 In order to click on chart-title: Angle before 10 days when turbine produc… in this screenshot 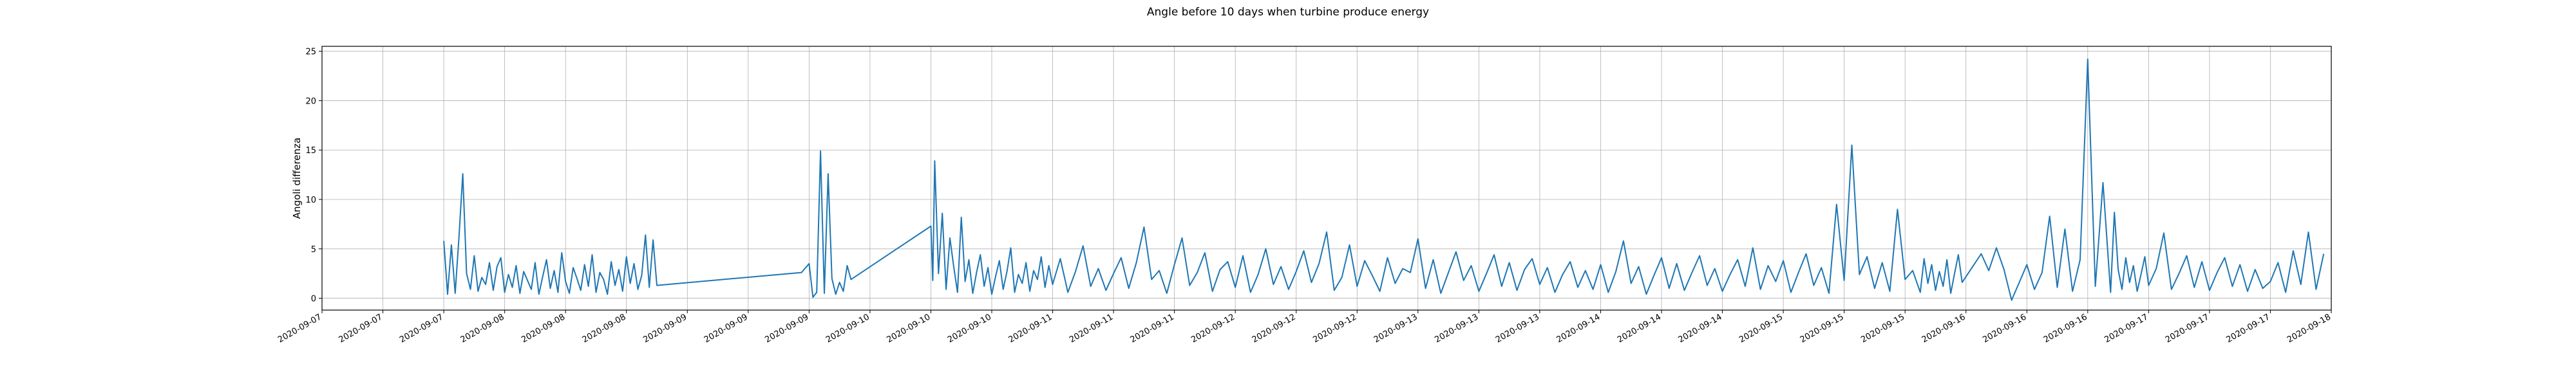, I will do `click(1288, 12)`.